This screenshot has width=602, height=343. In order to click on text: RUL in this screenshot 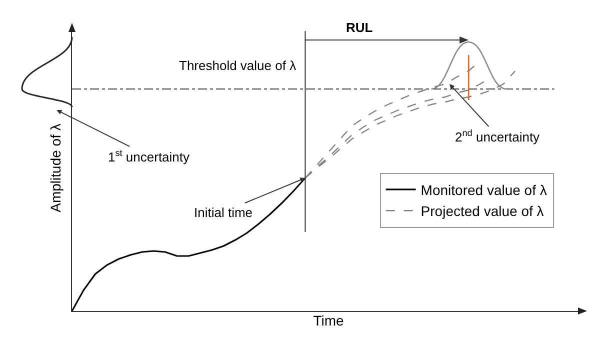, I will do `click(359, 27)`.